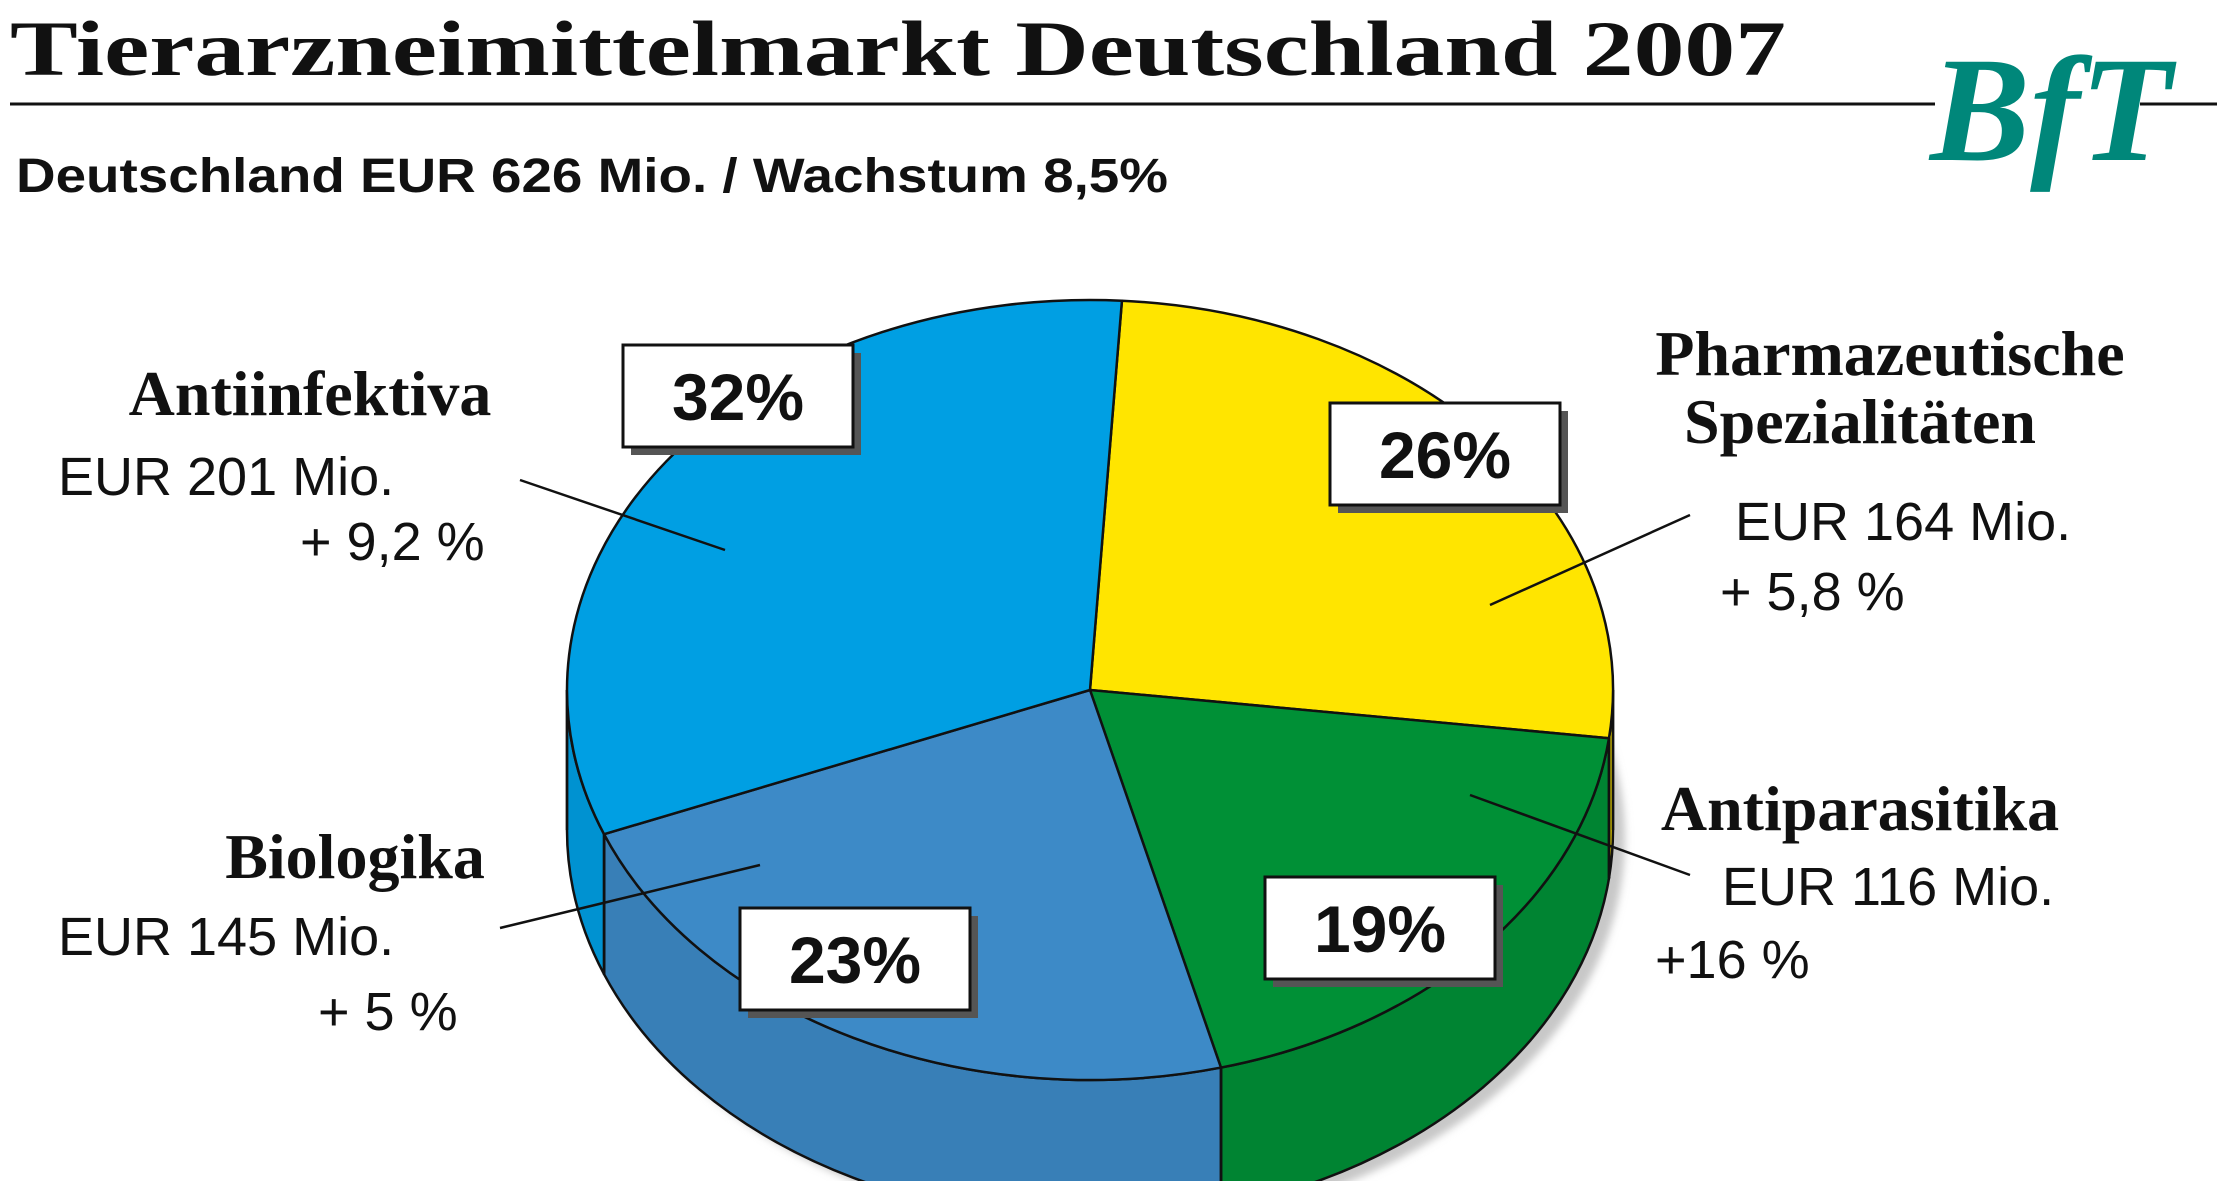  I want to click on percent-box-biologika, so click(855, 959).